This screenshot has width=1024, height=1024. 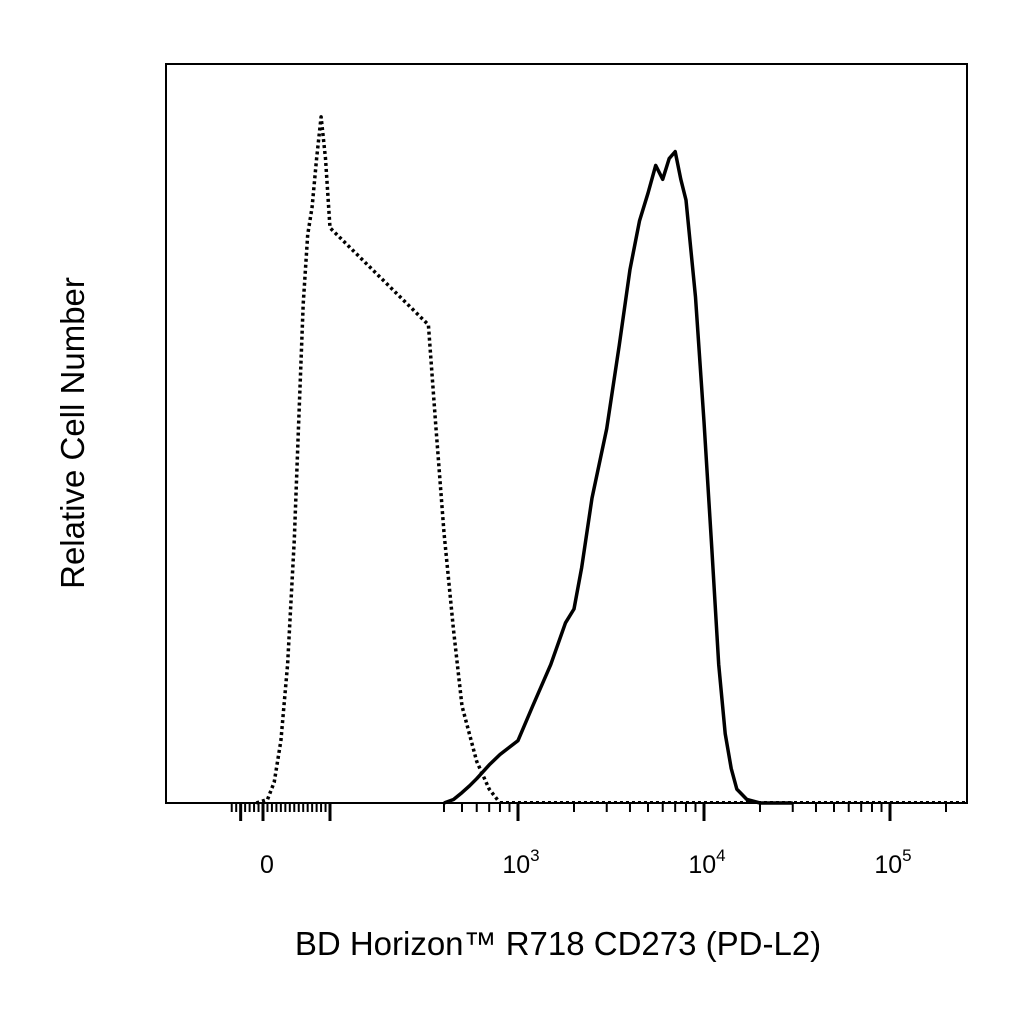 What do you see at coordinates (267, 865) in the screenshot?
I see `x-tick-label: 0` at bounding box center [267, 865].